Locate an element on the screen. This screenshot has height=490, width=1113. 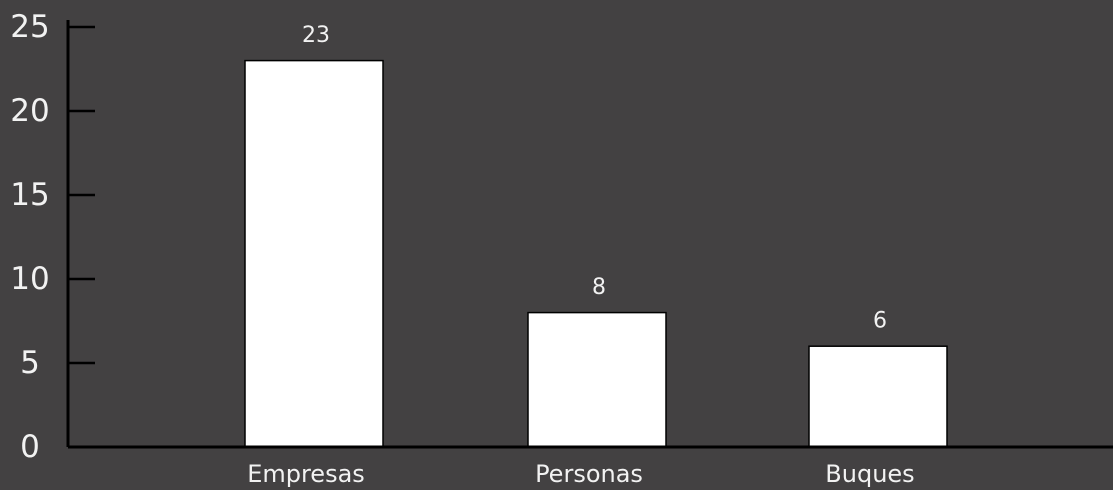
bar-personas is located at coordinates (597, 379).